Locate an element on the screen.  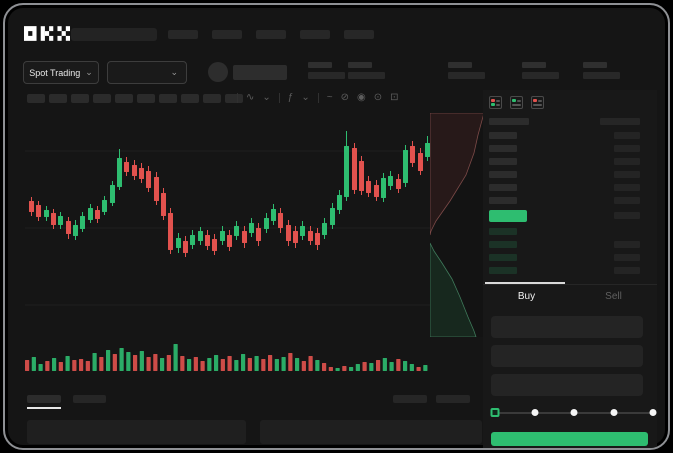
tab-buy: Buy is located at coordinates (526, 296).